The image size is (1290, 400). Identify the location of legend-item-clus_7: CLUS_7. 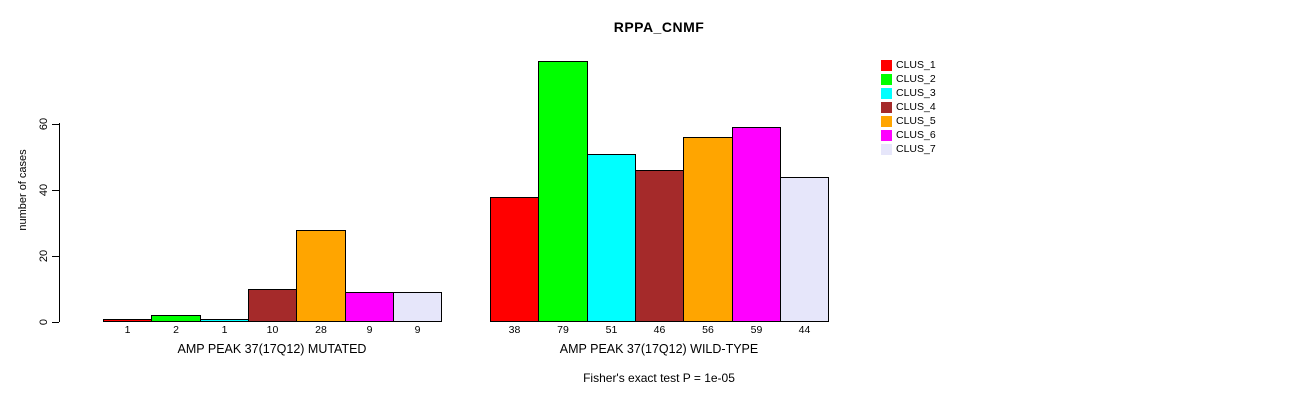
(908, 149).